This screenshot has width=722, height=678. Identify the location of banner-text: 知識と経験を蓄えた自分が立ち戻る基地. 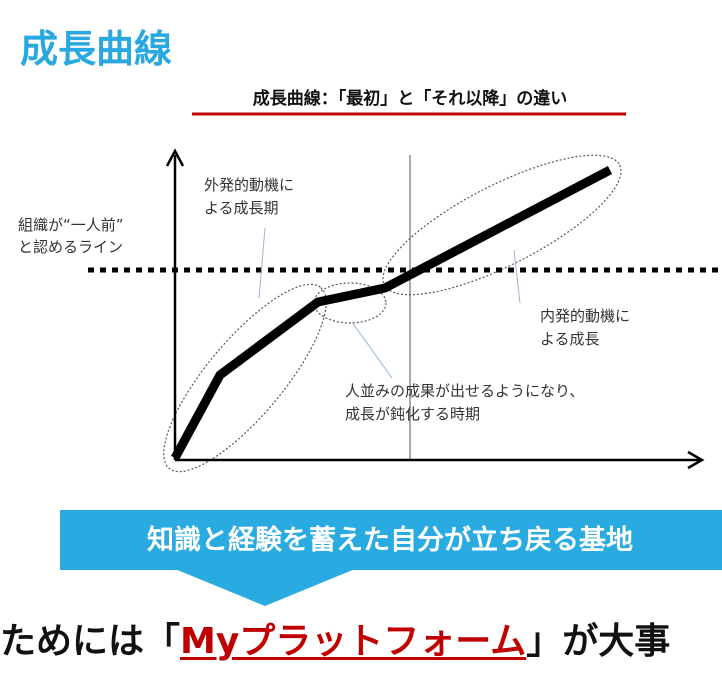
(390, 540).